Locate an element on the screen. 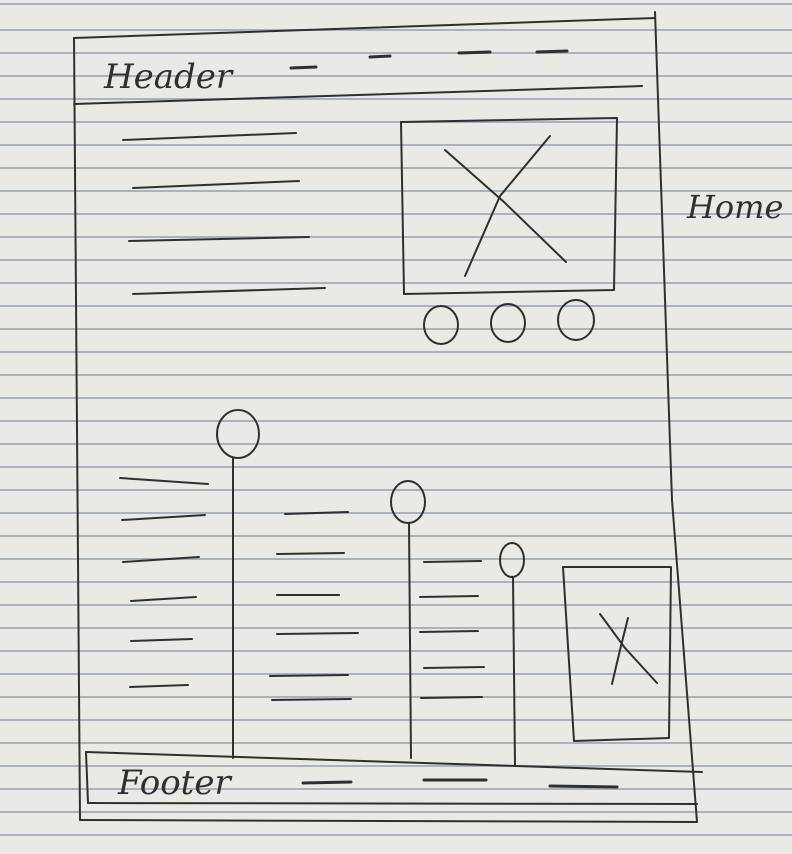 This screenshot has width=792, height=854. footer-bar: Footer is located at coordinates (394, 778).